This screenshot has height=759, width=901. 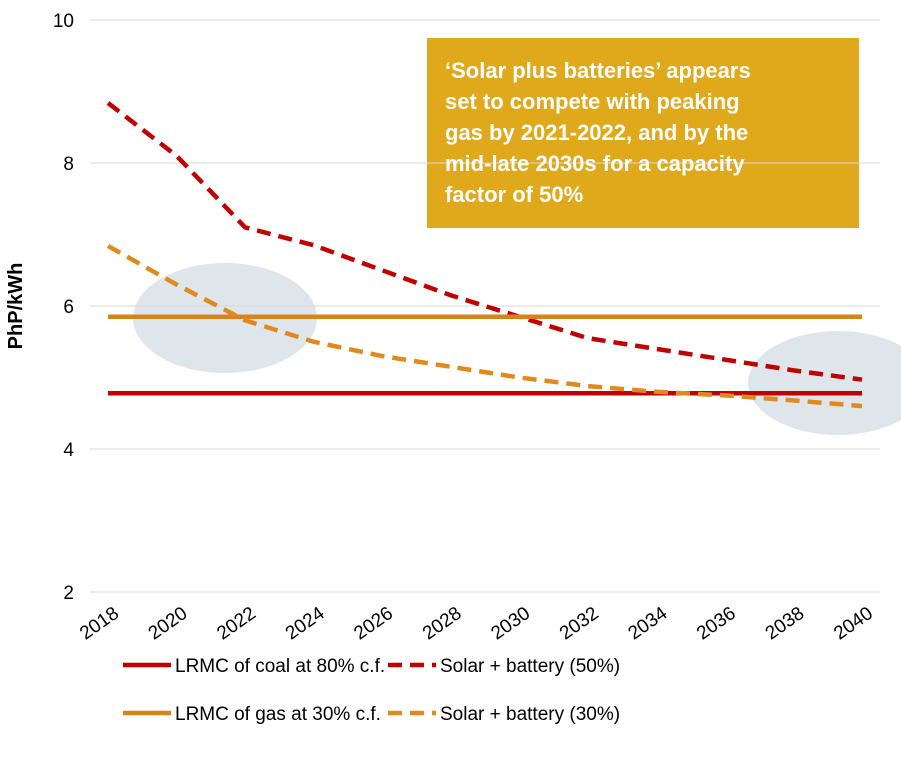 What do you see at coordinates (68, 164) in the screenshot?
I see `y-tick-label: 8` at bounding box center [68, 164].